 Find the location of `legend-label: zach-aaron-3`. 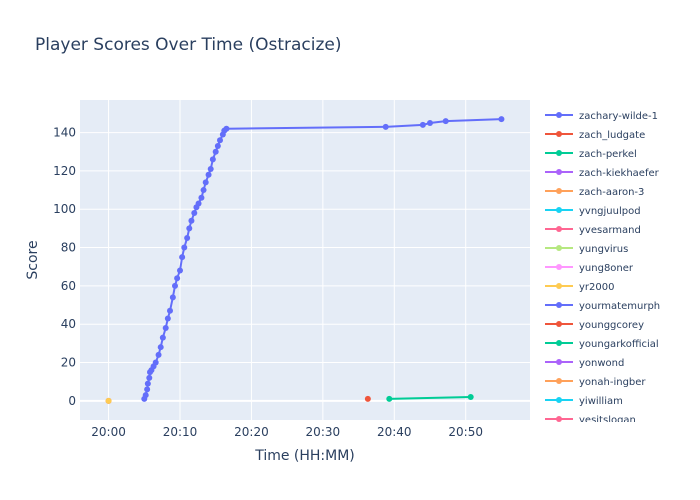

legend-label: zach-aaron-3 is located at coordinates (611, 192).